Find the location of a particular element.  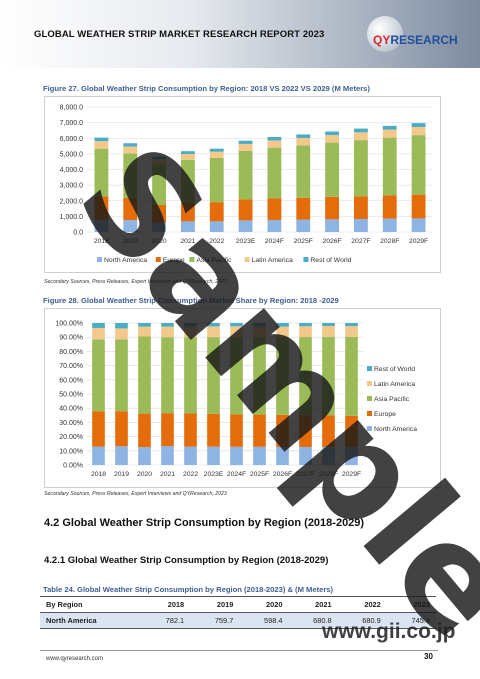

table-cell: 759.7 is located at coordinates (215, 620).